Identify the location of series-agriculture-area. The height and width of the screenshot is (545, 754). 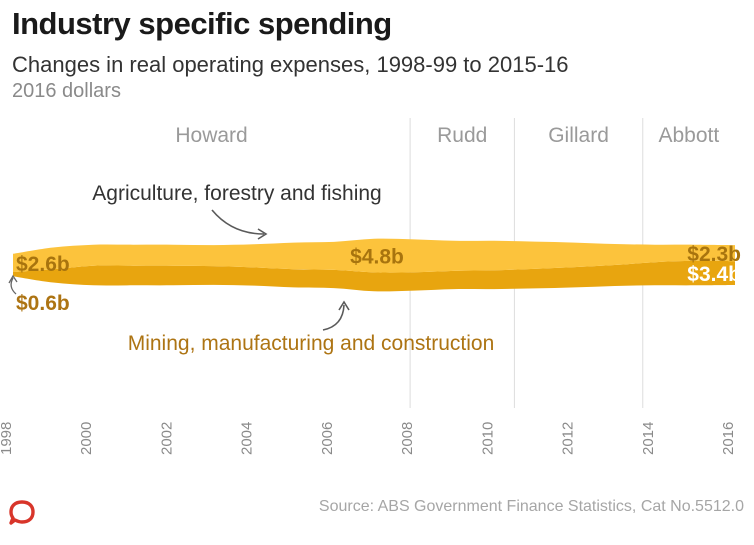
(374, 255).